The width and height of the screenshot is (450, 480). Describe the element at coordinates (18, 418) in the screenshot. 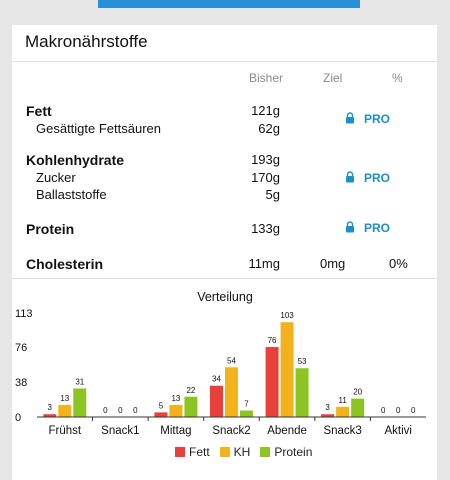

I see `y-tick-label: 0` at that location.